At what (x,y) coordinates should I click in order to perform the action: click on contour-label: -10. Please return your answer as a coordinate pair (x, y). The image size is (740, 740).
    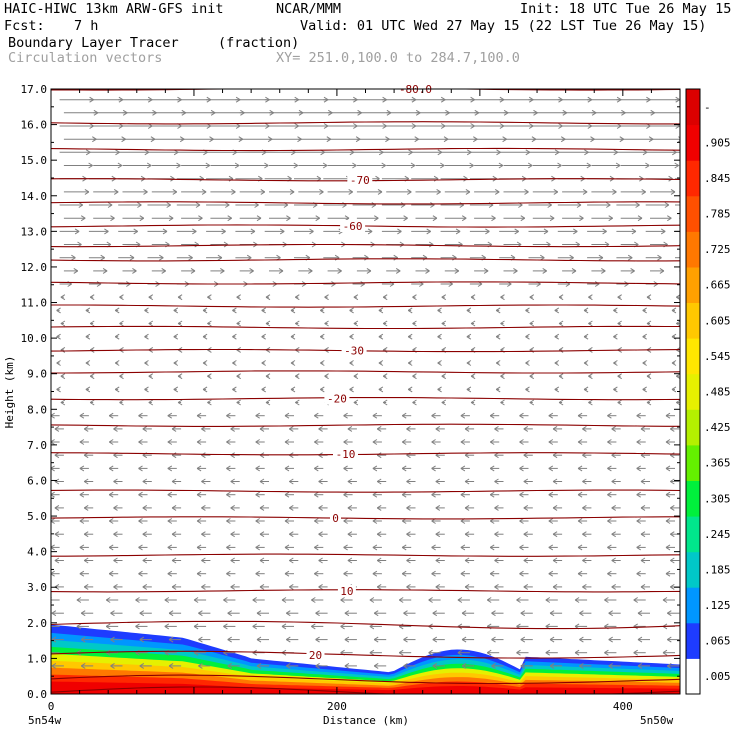
    Looking at the image, I should click on (346, 454).